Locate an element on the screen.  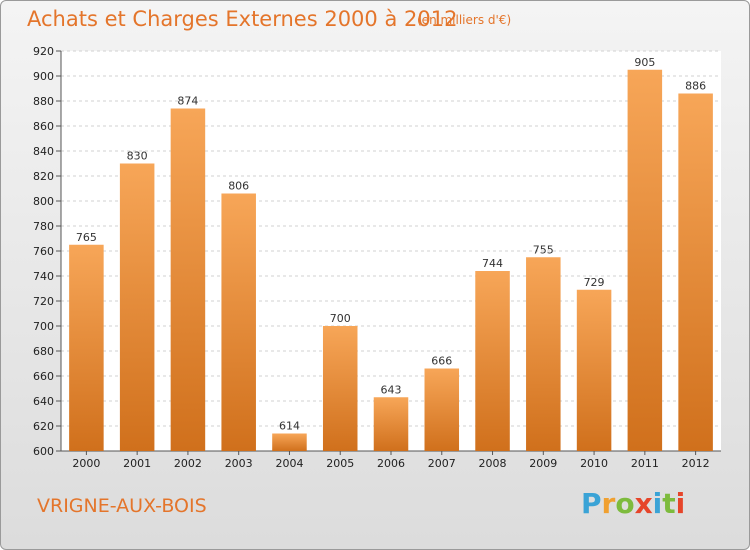
x-tick-label: 2001 is located at coordinates (137, 463).